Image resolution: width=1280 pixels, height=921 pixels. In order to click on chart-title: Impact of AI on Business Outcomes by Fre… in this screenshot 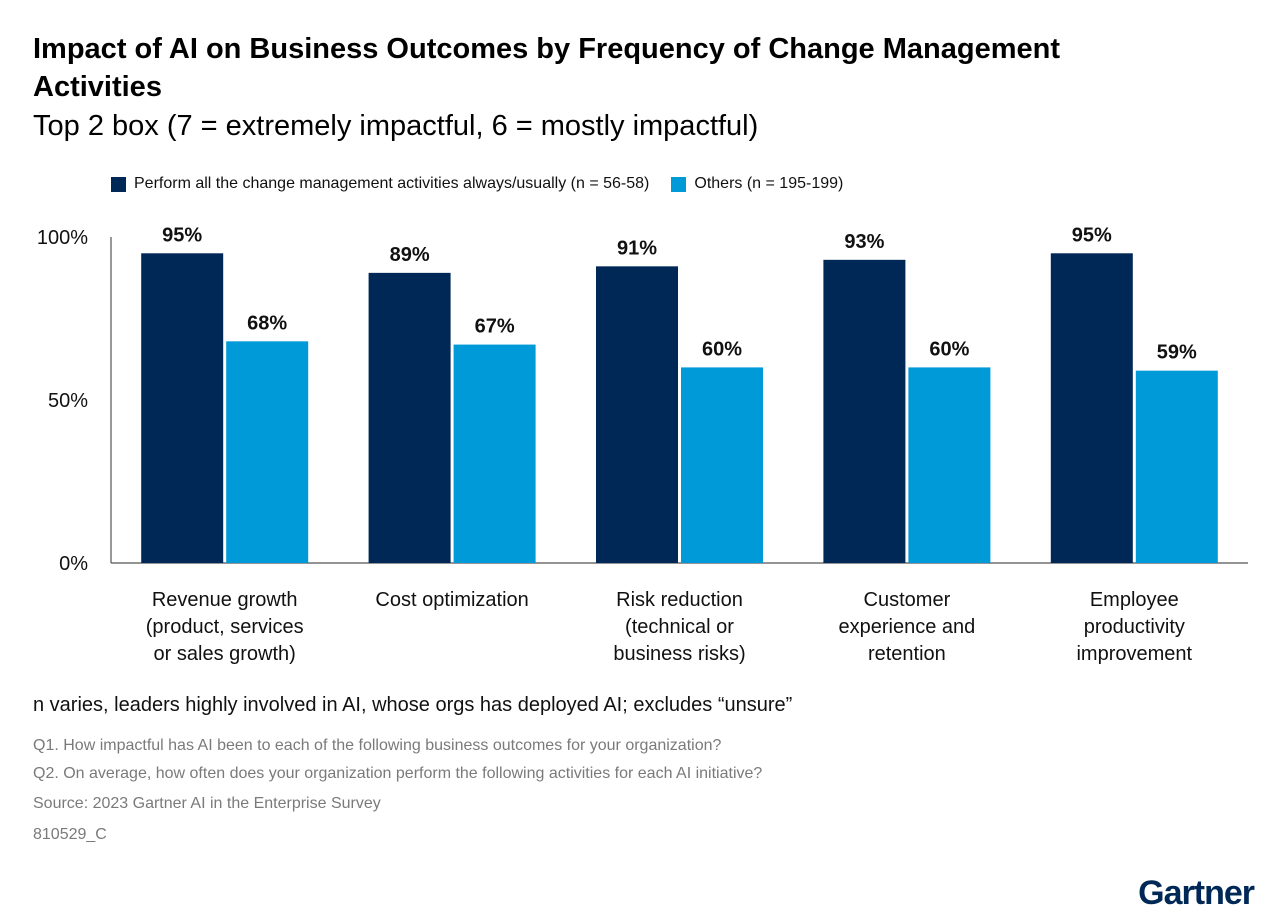, I will do `click(546, 68)`.